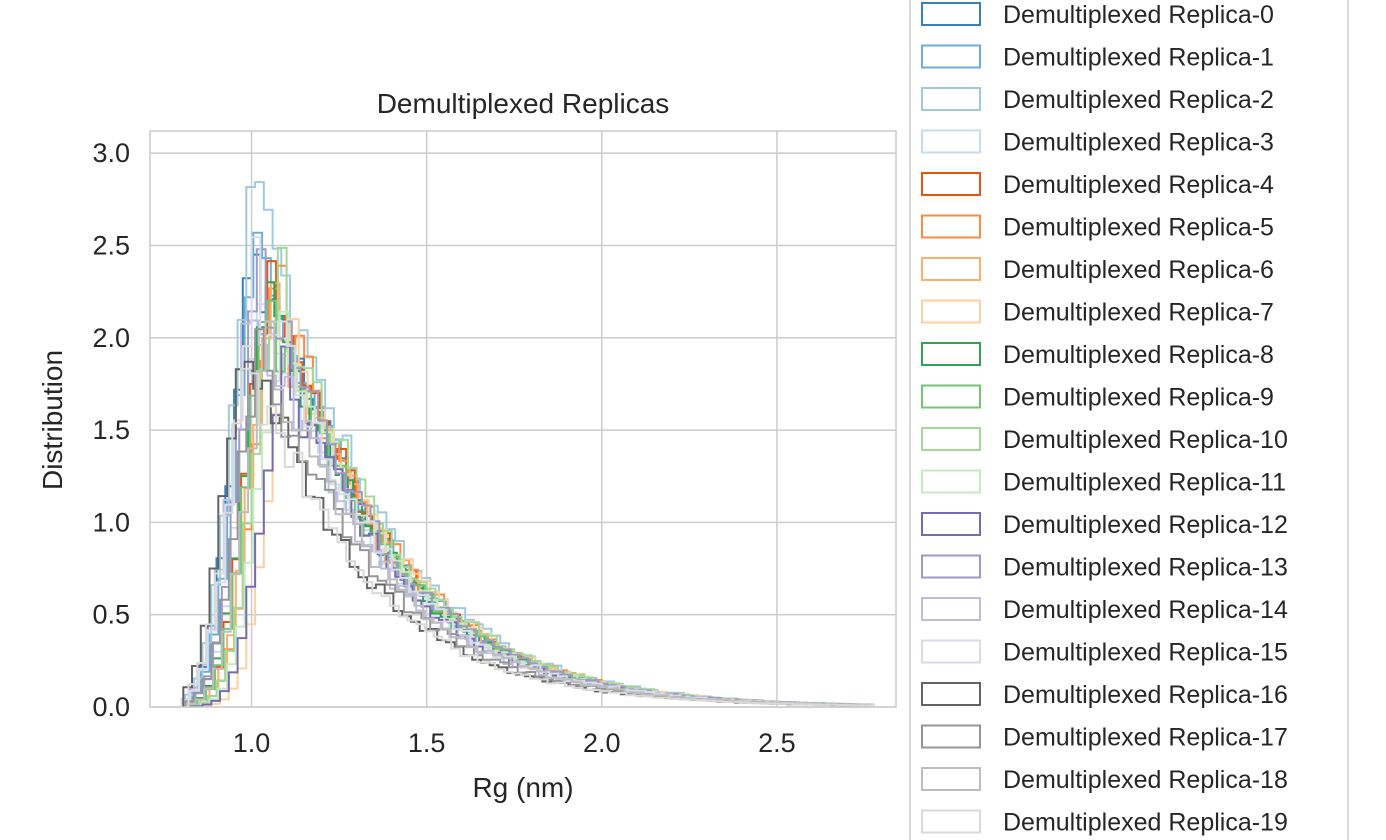  What do you see at coordinates (1138, 185) in the screenshot?
I see `legend-label: Demultiplexed Replica-4` at bounding box center [1138, 185].